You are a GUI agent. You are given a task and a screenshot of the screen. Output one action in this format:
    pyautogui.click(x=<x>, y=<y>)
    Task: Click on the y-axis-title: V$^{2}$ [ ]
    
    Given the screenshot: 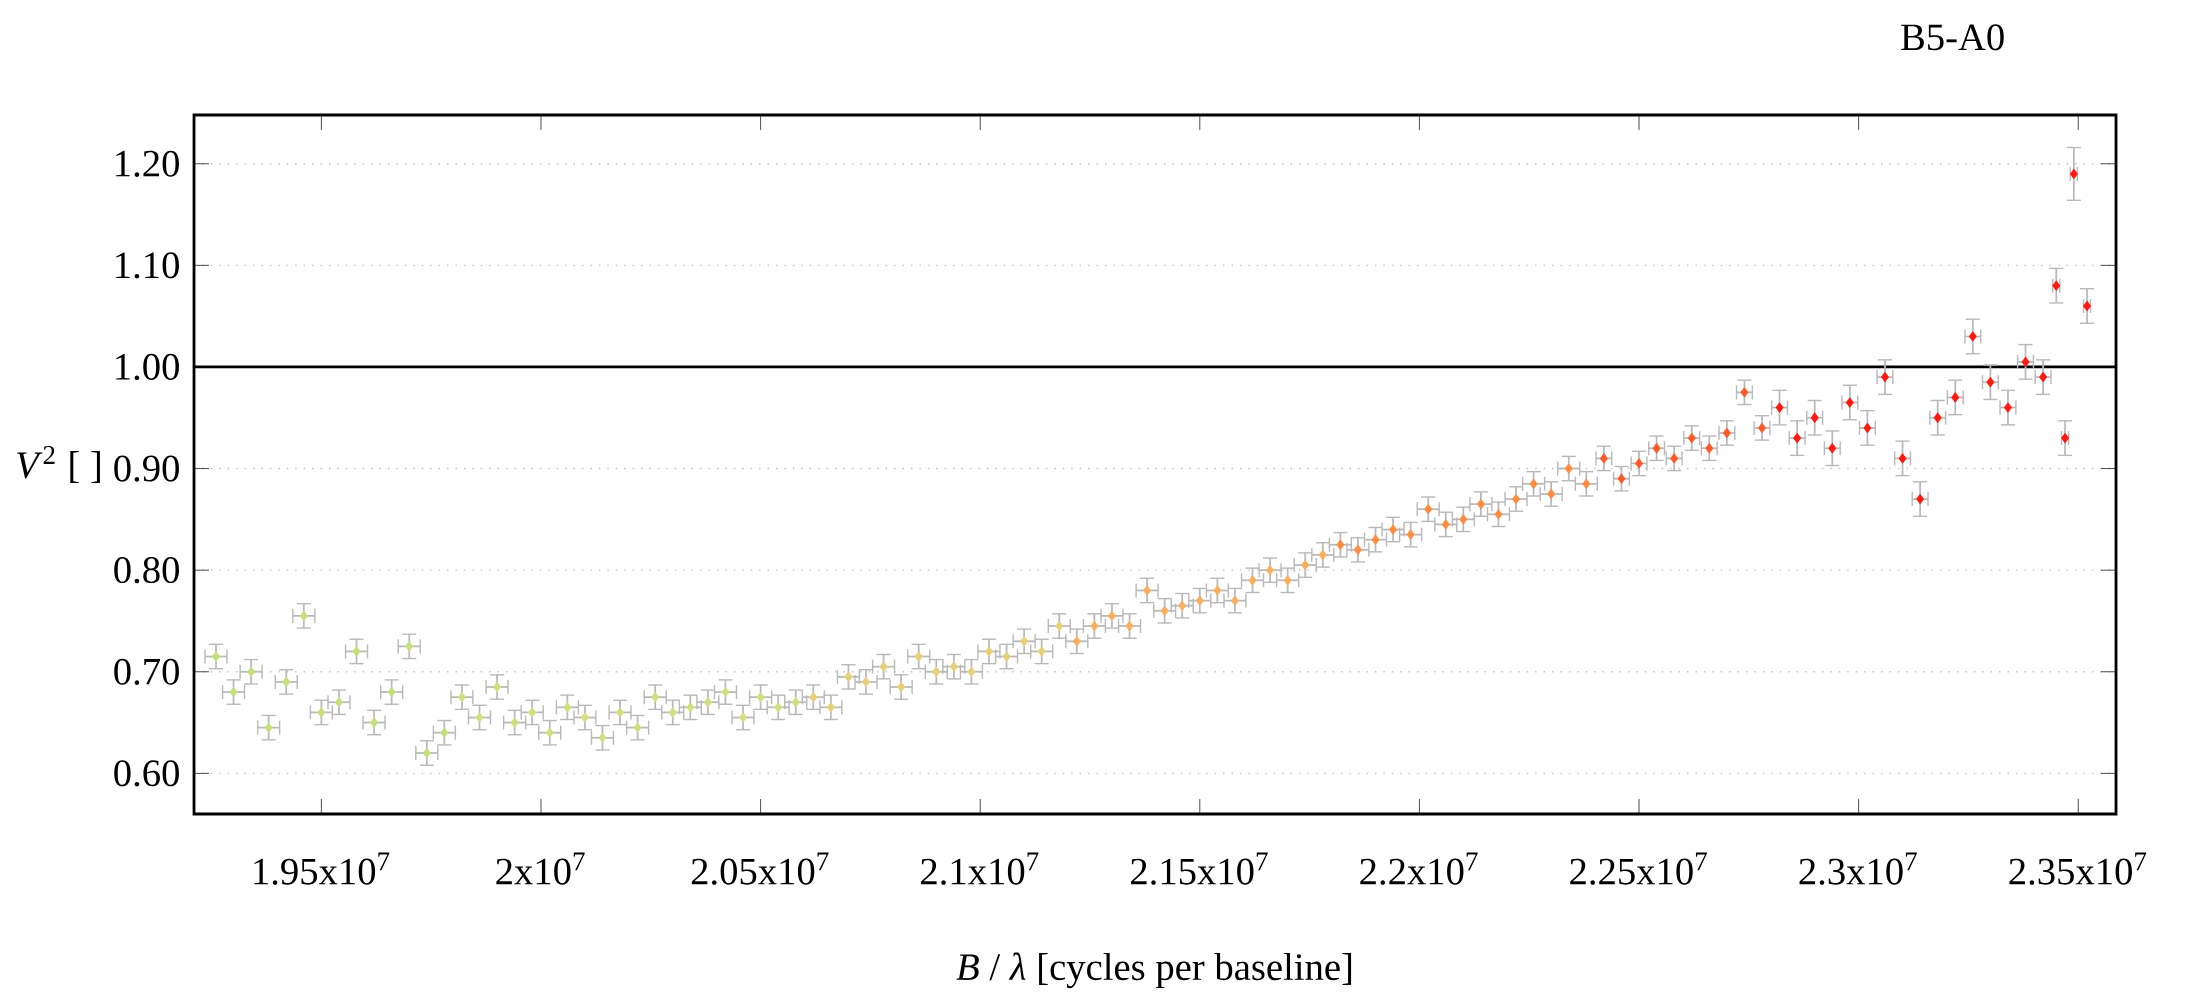 What is the action you would take?
    pyautogui.click(x=58, y=464)
    